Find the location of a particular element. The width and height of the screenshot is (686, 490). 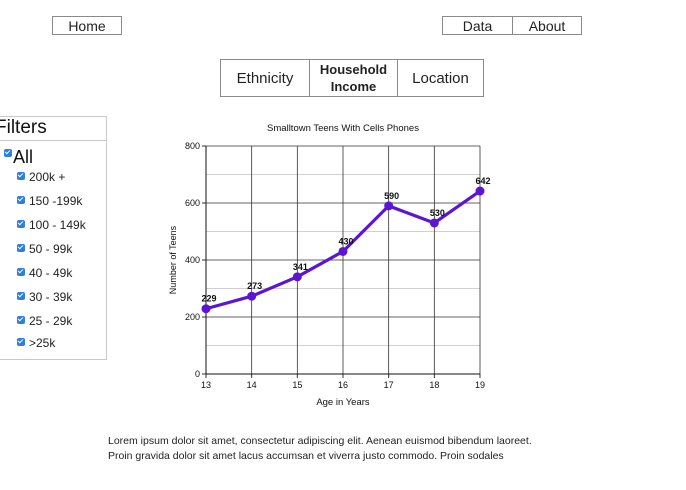

x-tick-label: 17 is located at coordinates (389, 385).